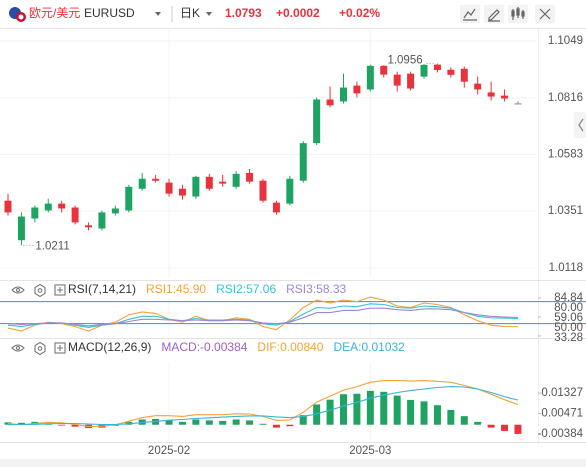 This screenshot has width=586, height=467. I want to click on rsi-icons, so click(38, 290).